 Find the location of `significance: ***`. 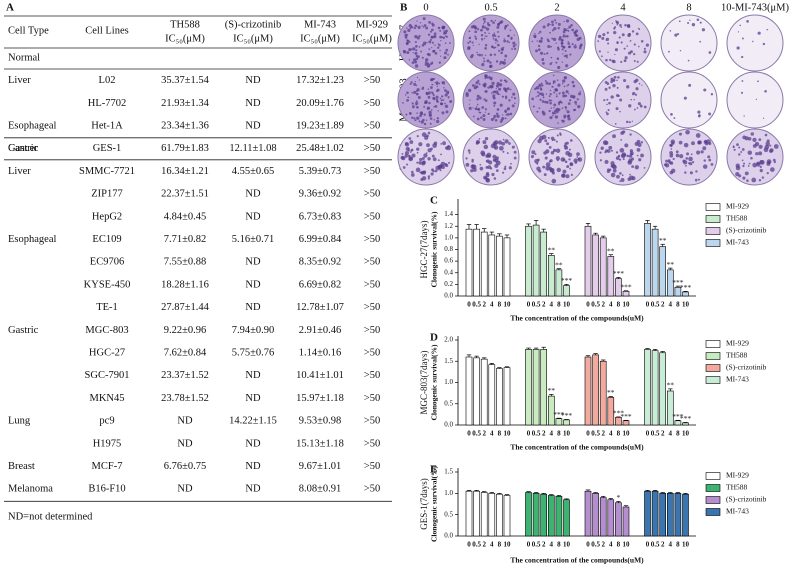

significance: *** is located at coordinates (567, 280).